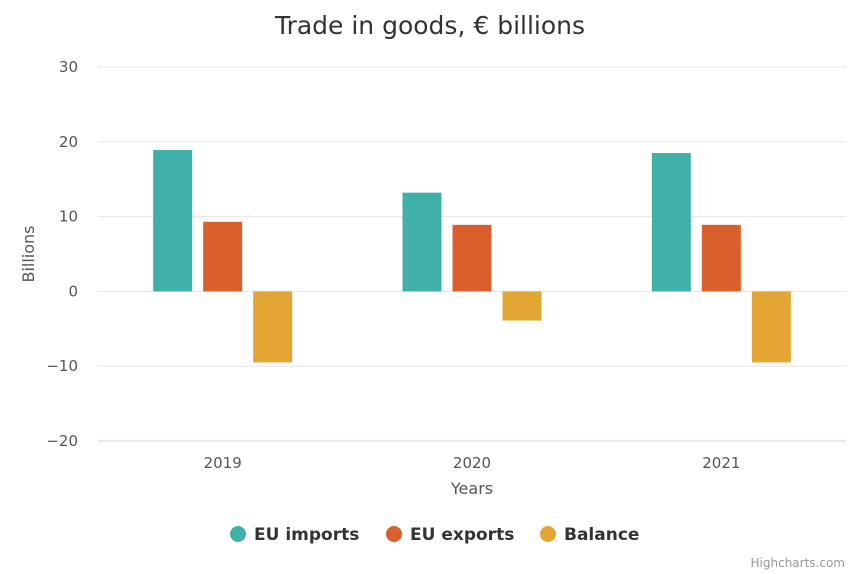 This screenshot has width=860, height=574. What do you see at coordinates (68, 142) in the screenshot?
I see `y-tick-label: 20` at bounding box center [68, 142].